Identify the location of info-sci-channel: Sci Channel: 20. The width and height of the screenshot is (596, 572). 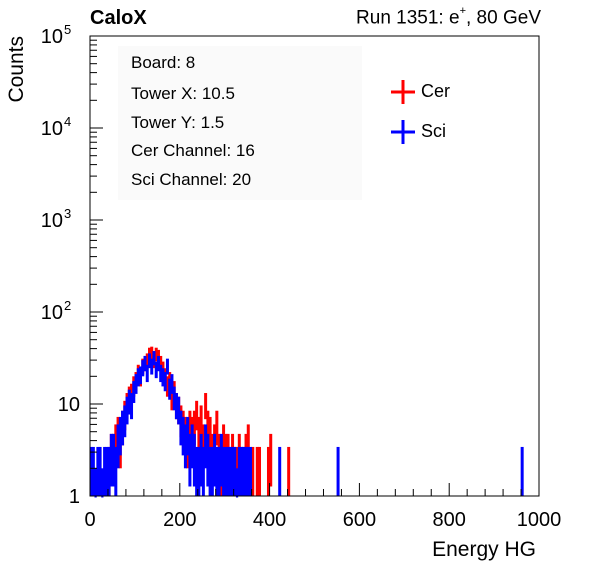
(191, 179).